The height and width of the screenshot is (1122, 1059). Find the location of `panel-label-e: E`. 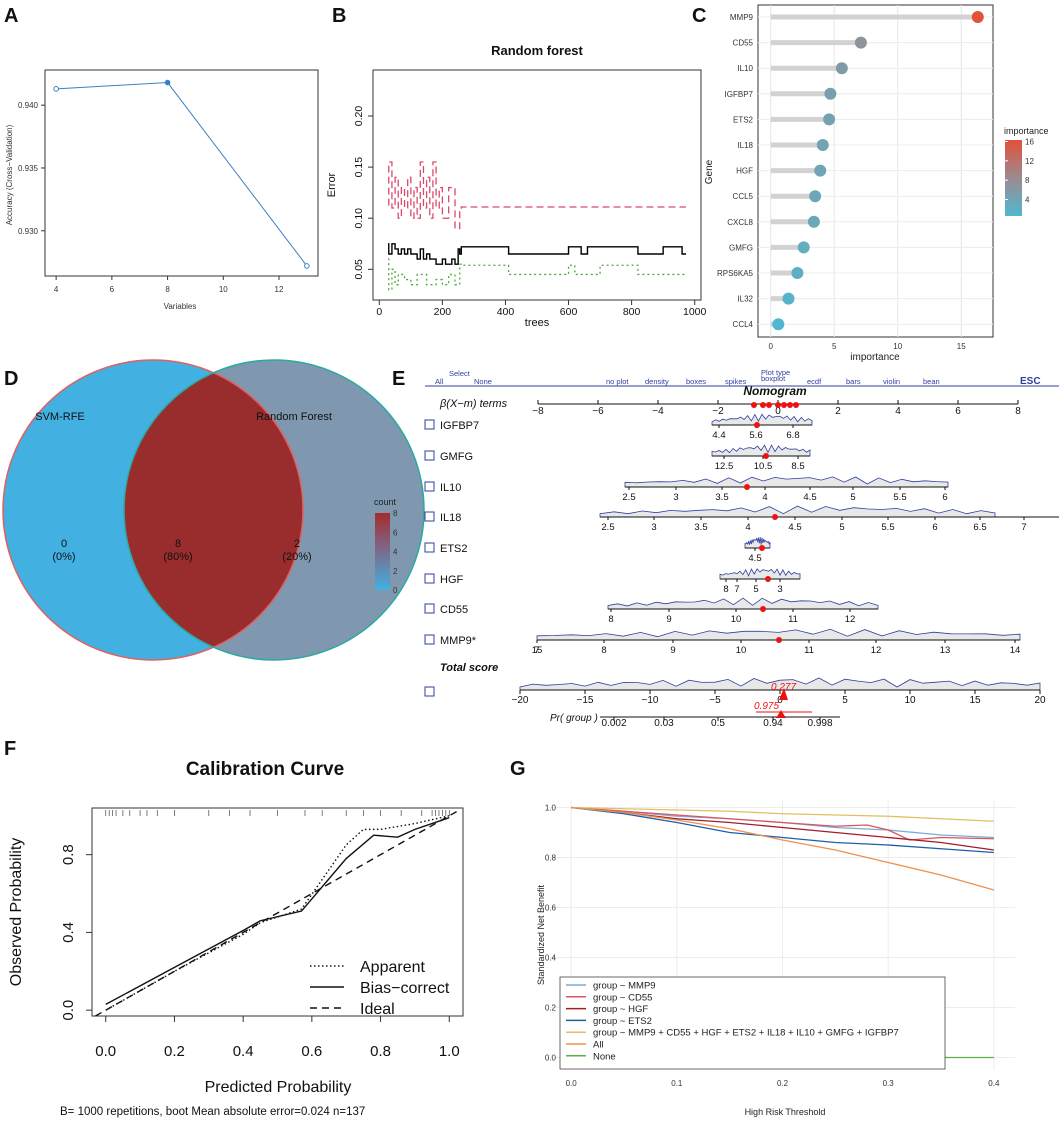

panel-label-e: E is located at coordinates (398, 379).